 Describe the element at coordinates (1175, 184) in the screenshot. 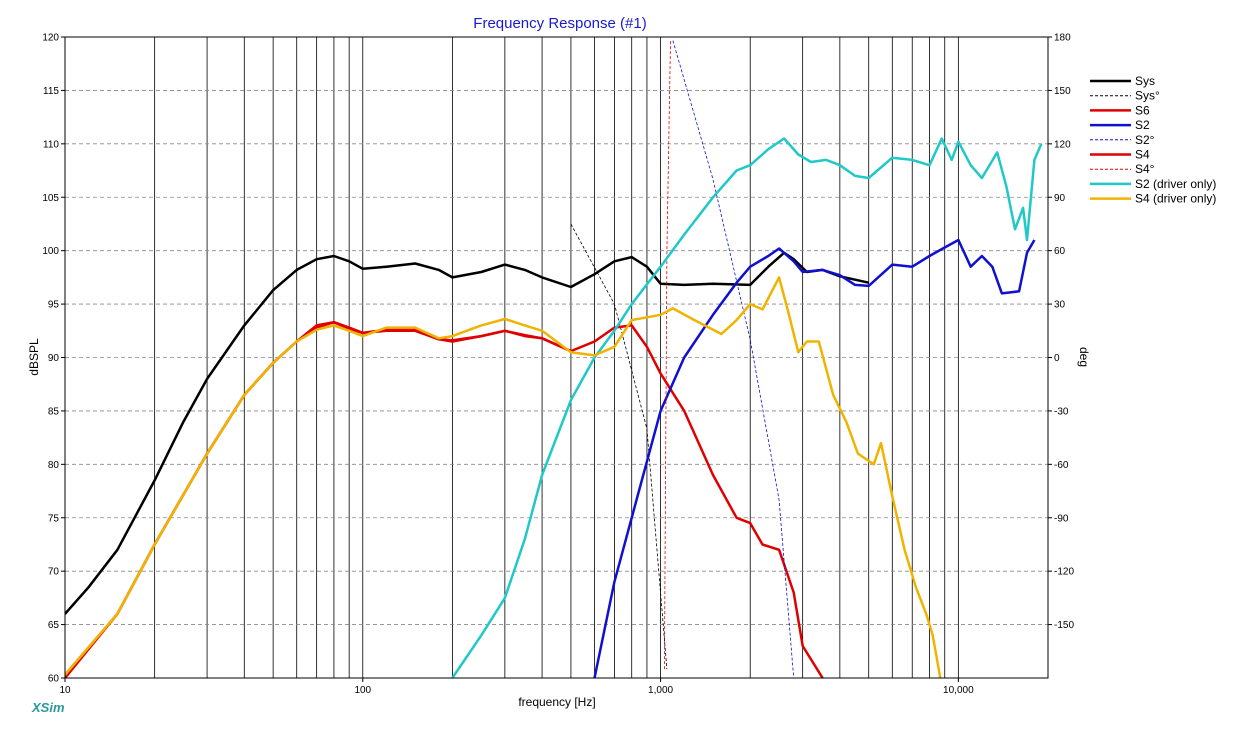

I see `legend-label-s2-driver-only: S2 (driver only)` at that location.